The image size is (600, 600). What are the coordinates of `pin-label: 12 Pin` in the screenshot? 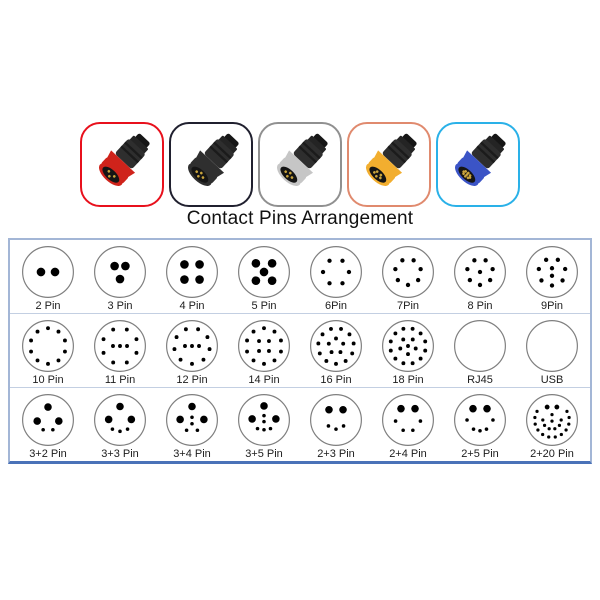 It's located at (192, 380).